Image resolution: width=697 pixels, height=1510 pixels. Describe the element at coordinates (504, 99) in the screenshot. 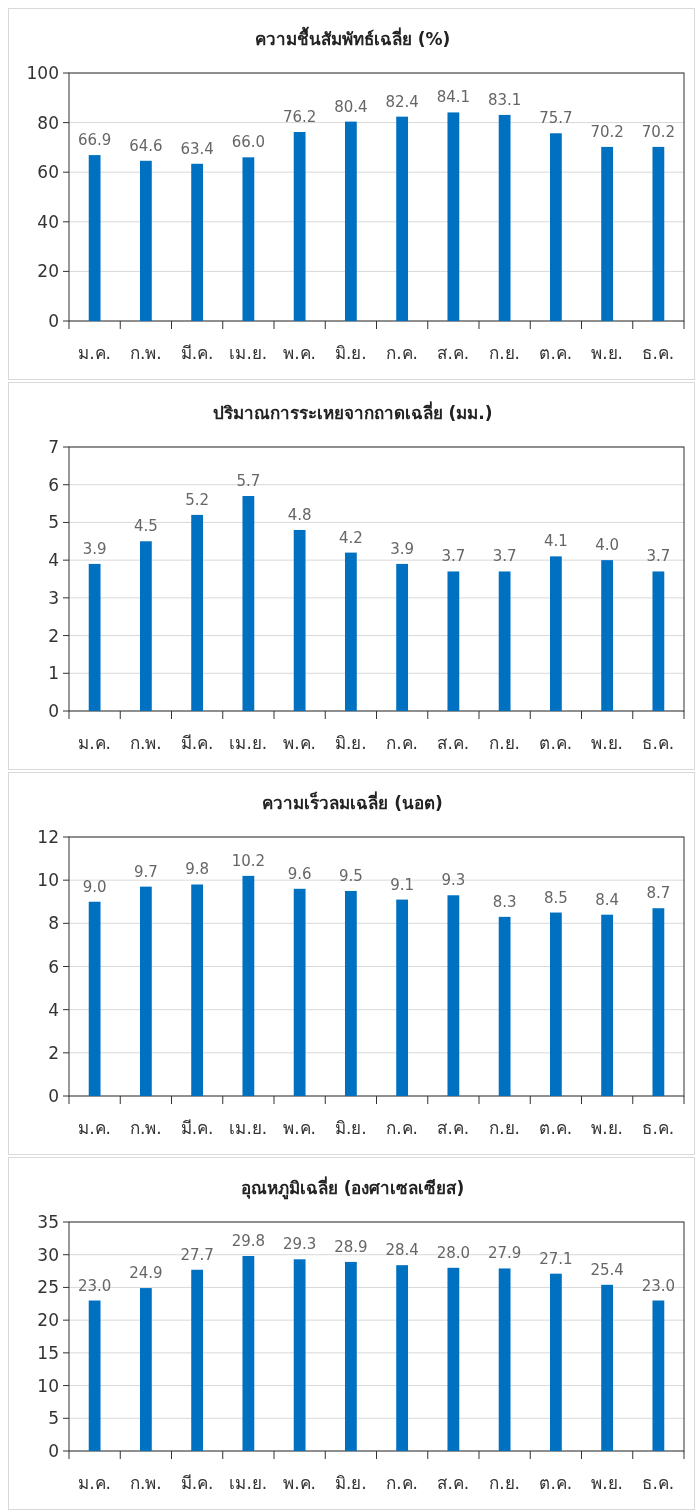

I see `data-label: 83.1` at that location.